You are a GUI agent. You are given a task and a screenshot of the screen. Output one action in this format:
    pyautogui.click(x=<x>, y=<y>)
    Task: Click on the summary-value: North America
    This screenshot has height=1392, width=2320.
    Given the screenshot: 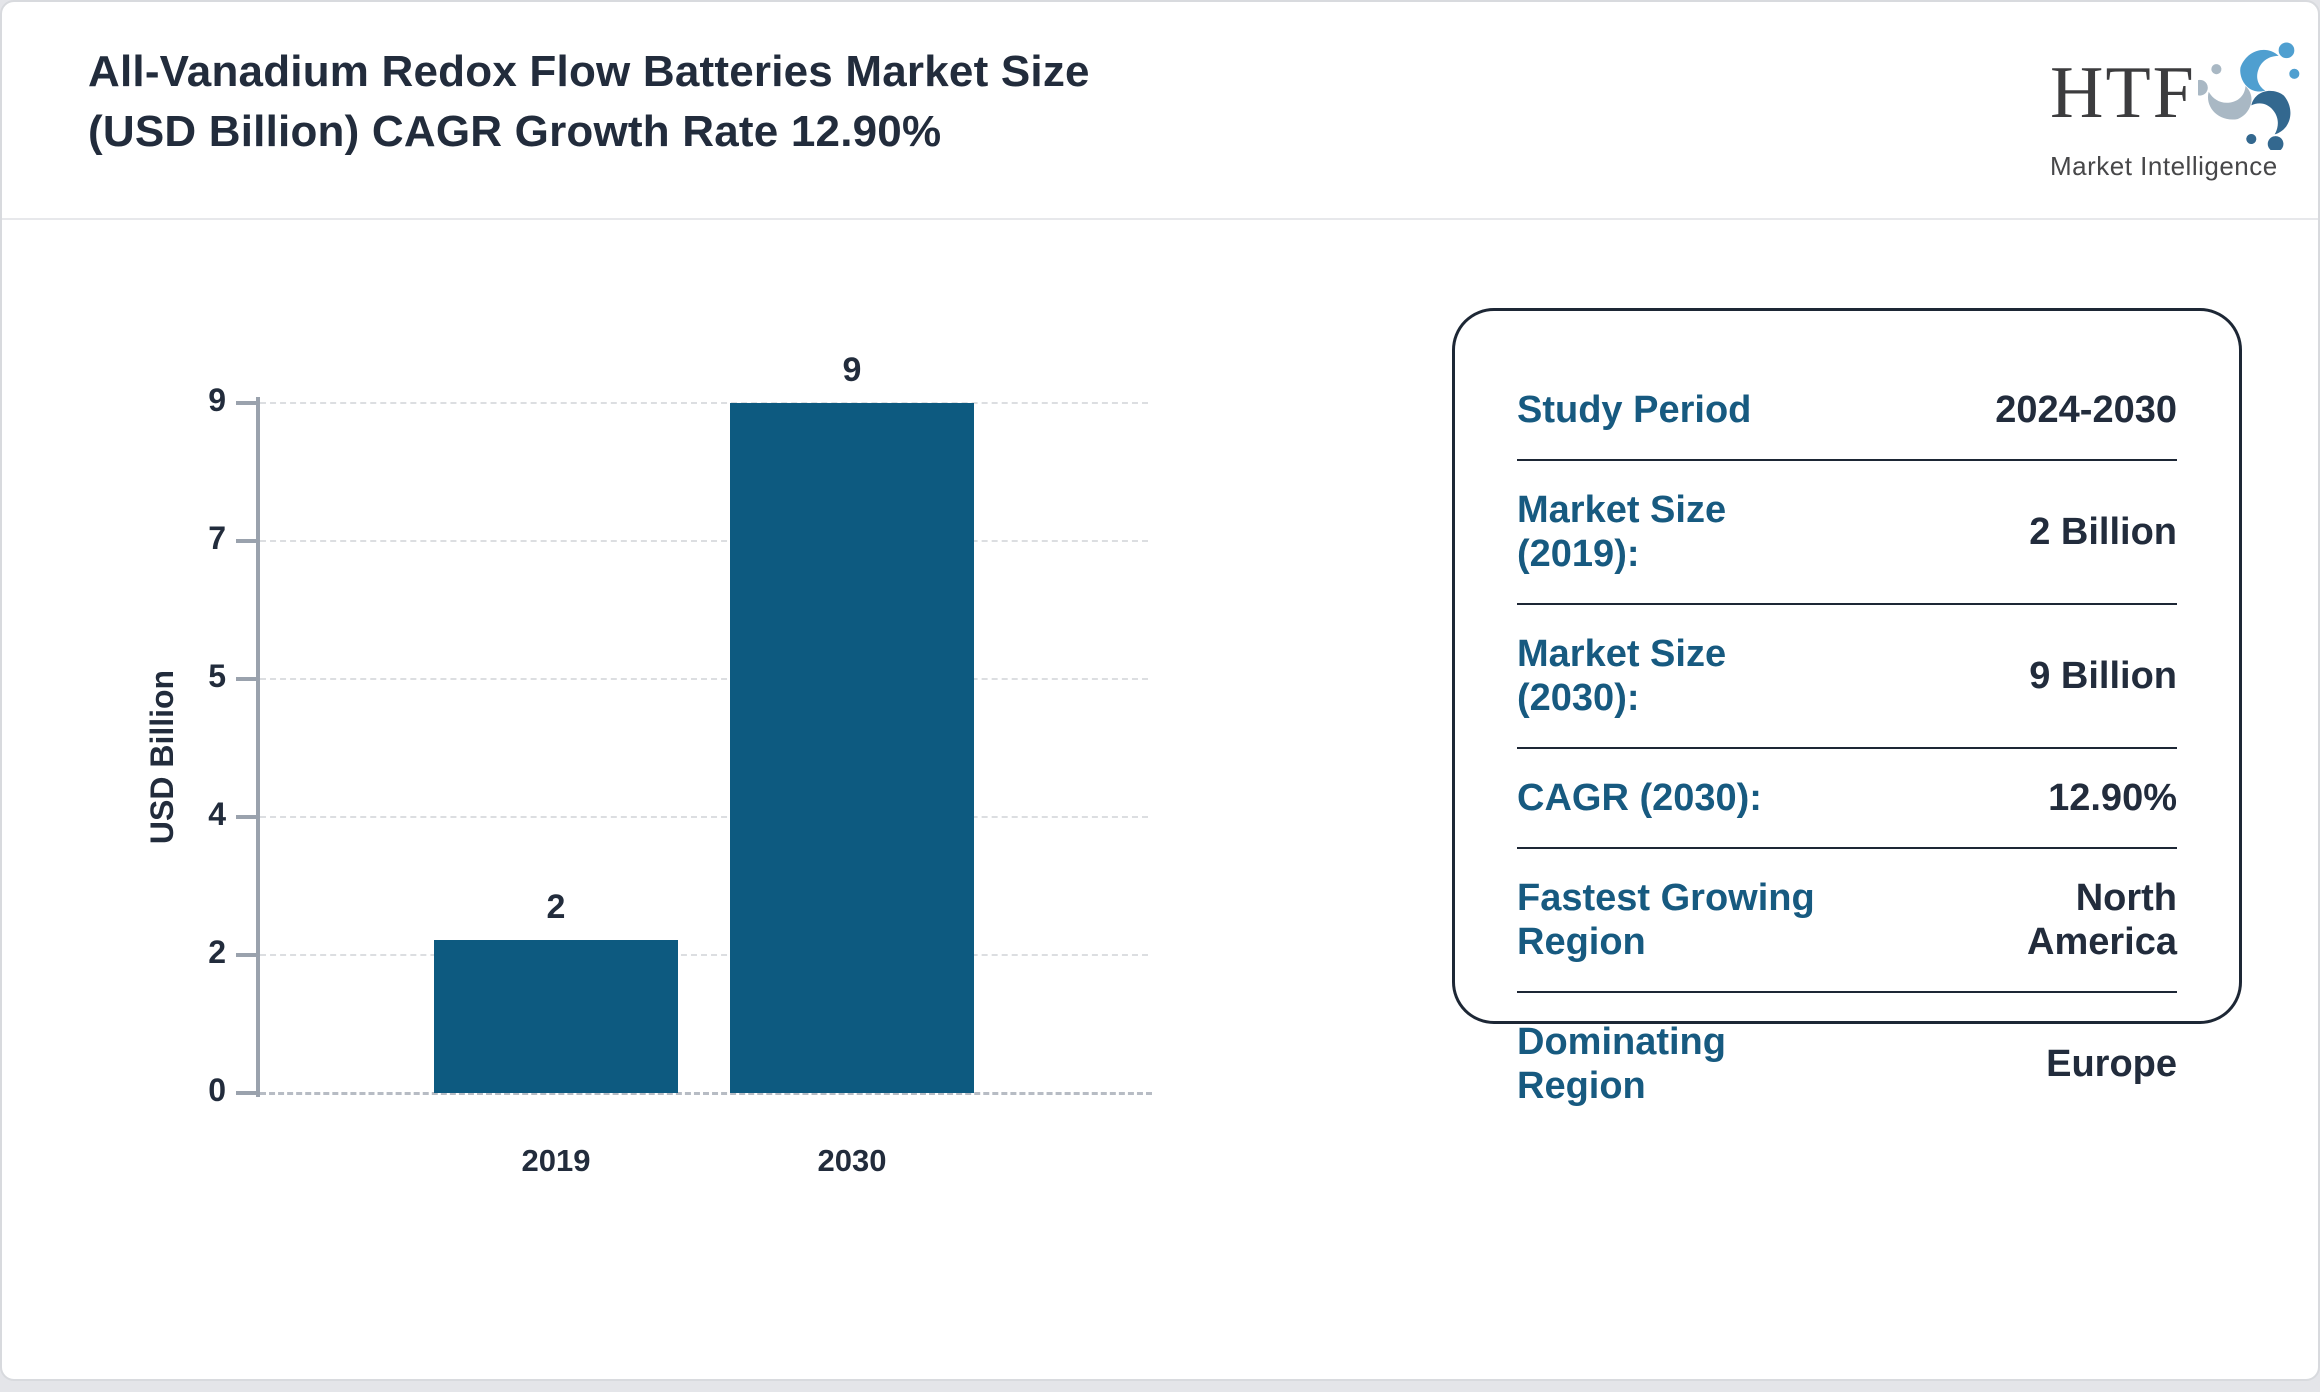 What is the action you would take?
    pyautogui.click(x=2102, y=920)
    